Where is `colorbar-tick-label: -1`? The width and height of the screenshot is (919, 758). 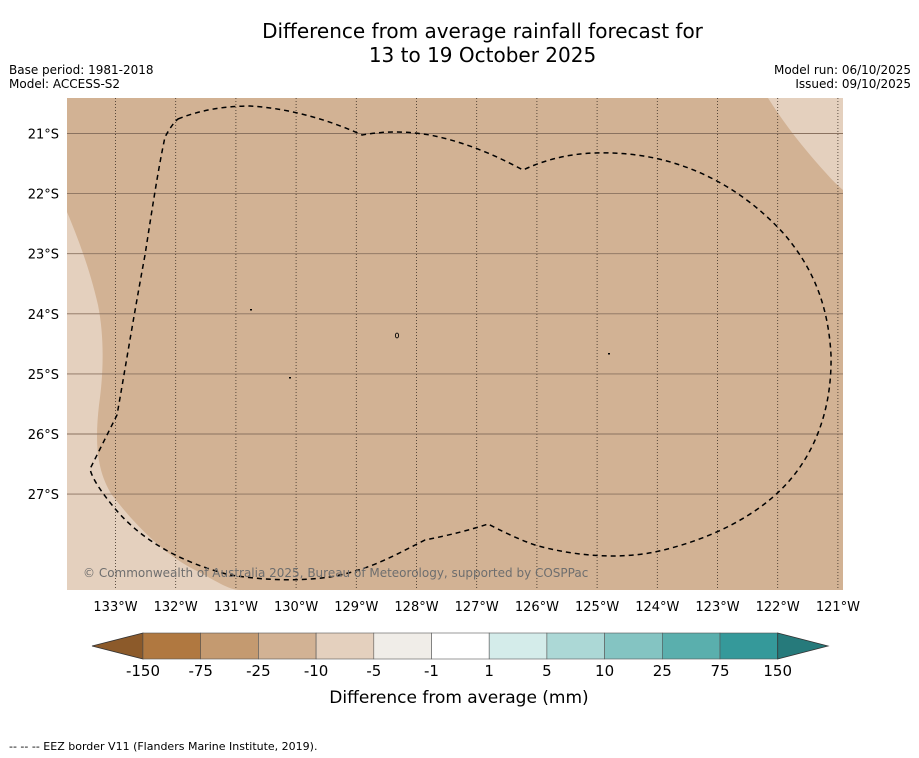
colorbar-tick-label: -1 is located at coordinates (431, 671).